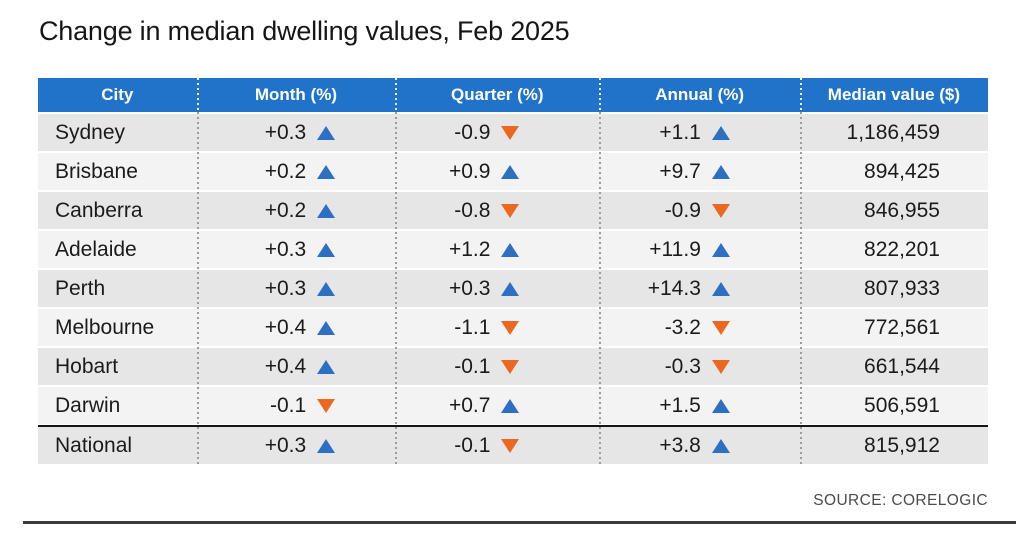  Describe the element at coordinates (472, 366) in the screenshot. I see `quarter-change-value: -0.1` at that location.